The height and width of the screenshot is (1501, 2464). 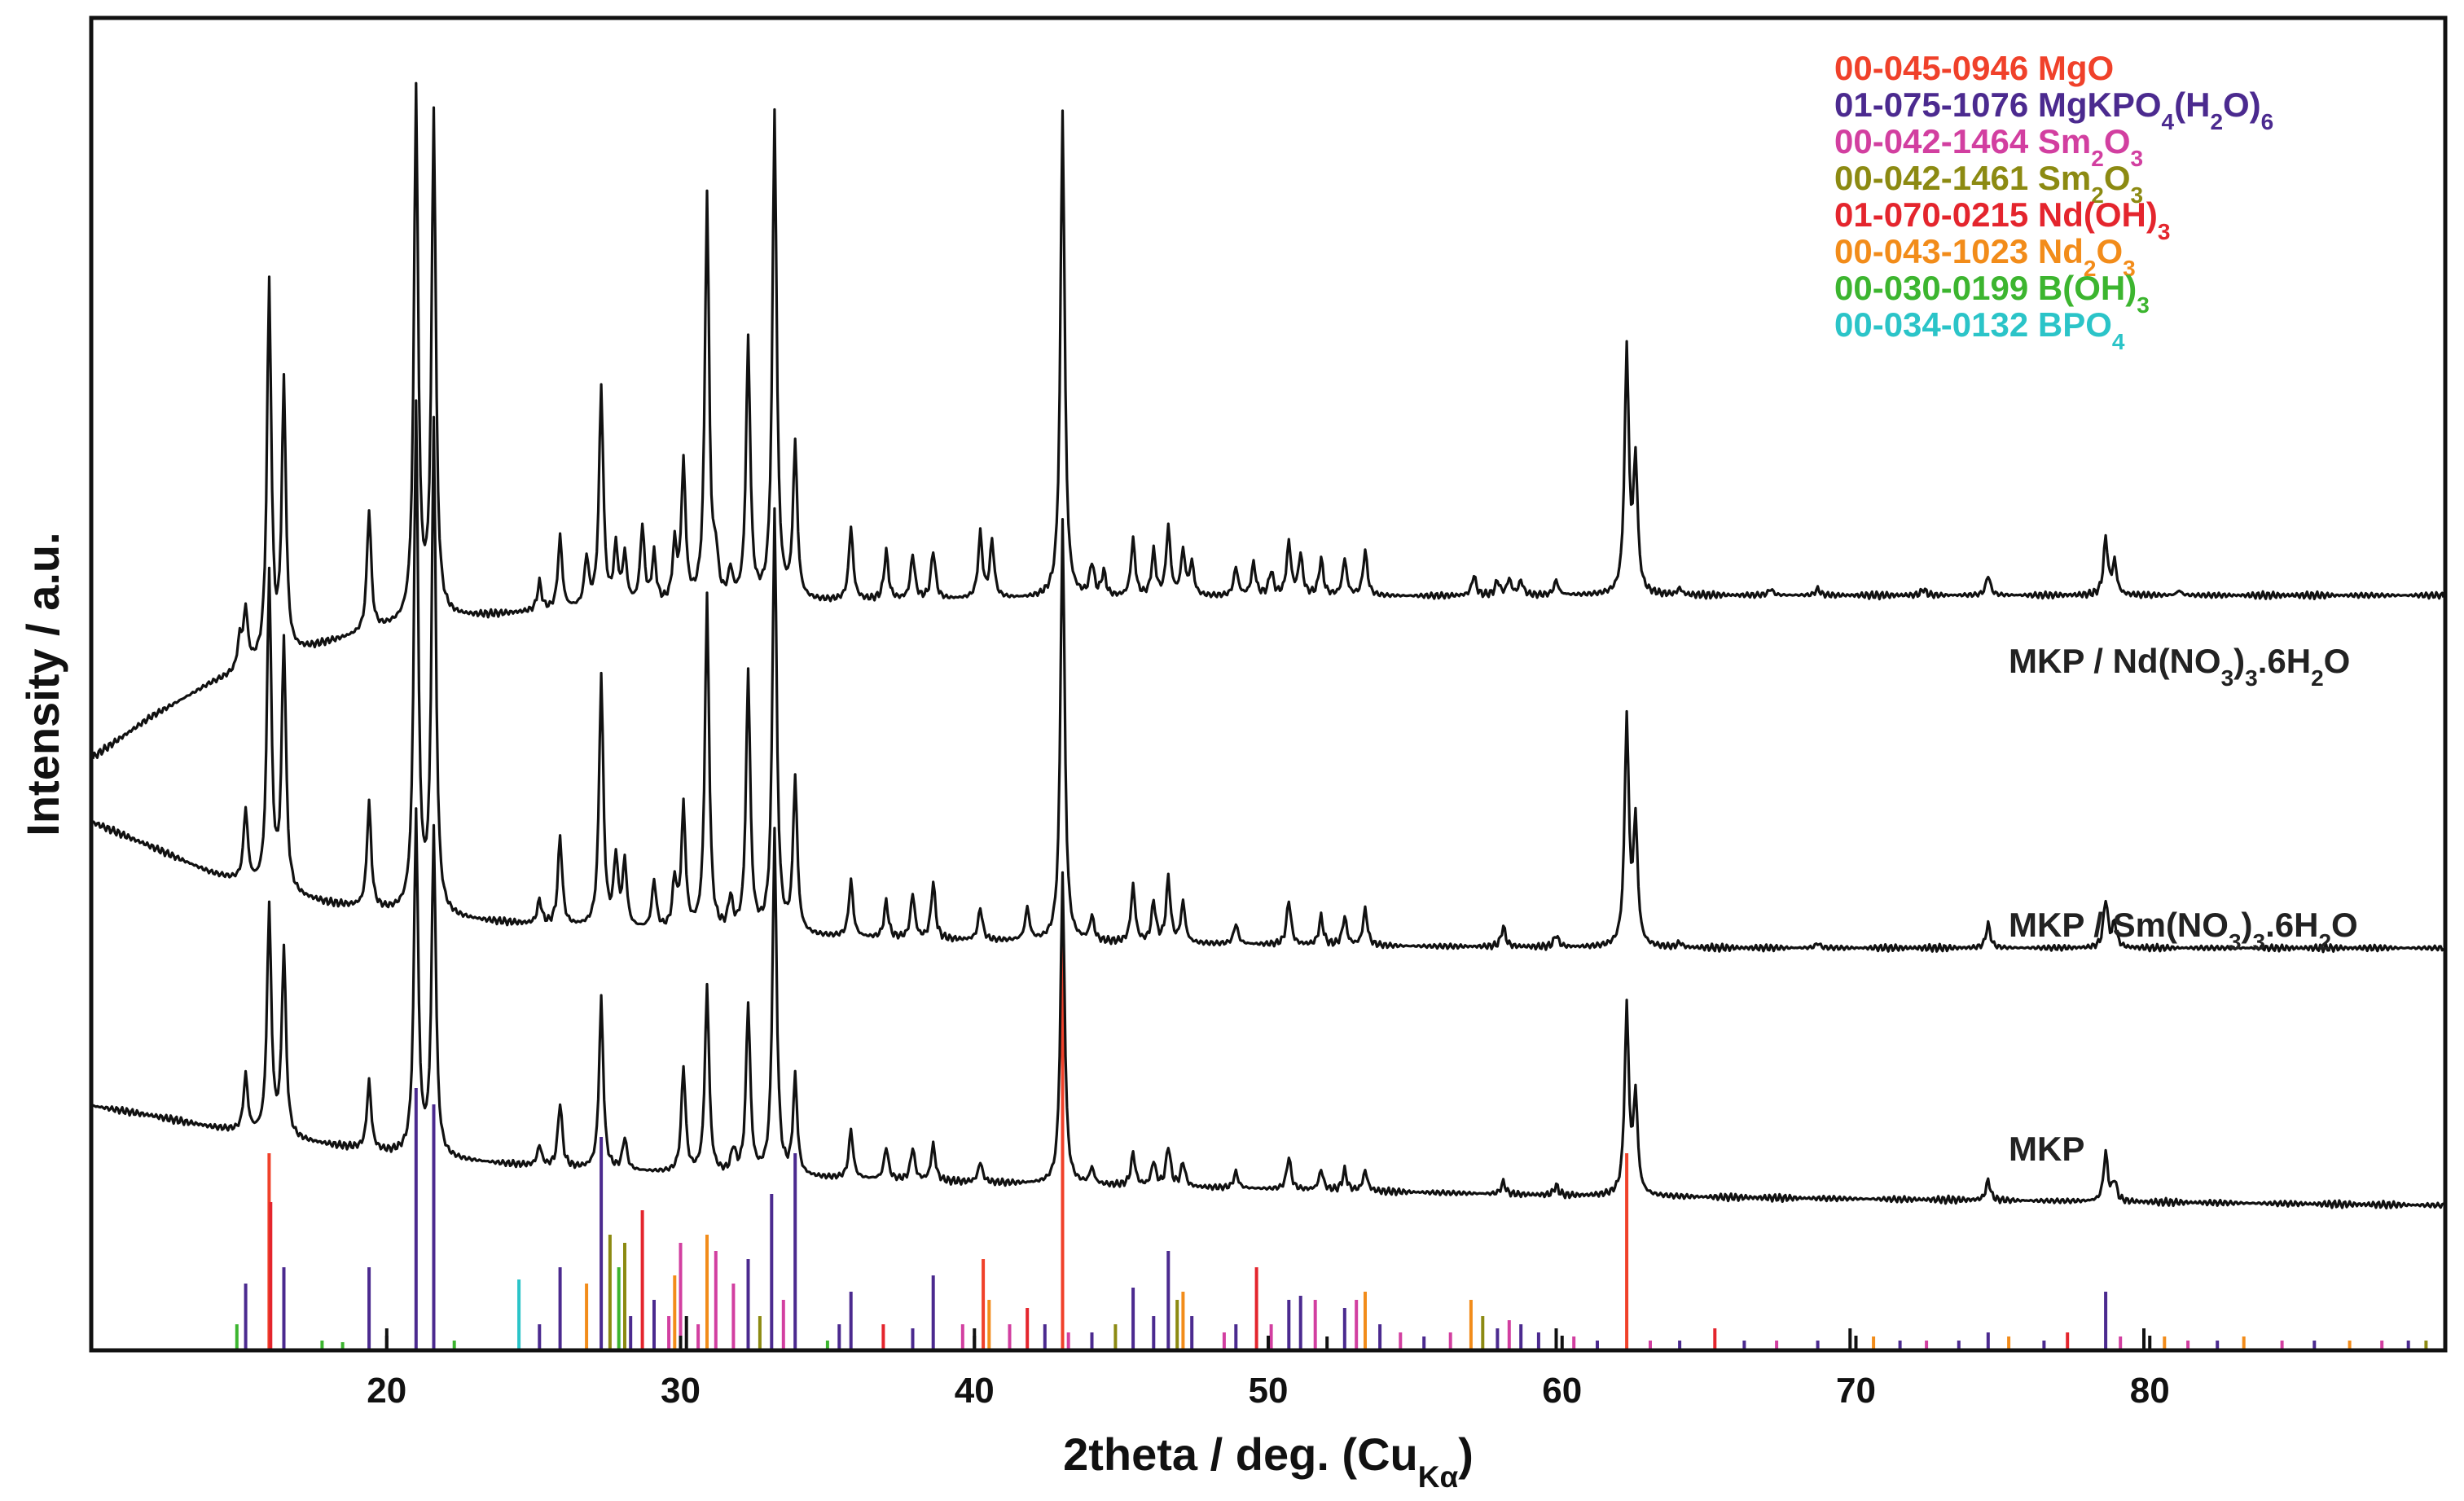 I want to click on legend-item-2: 00-042-1464 Sm2O3, so click(x=1988, y=147).